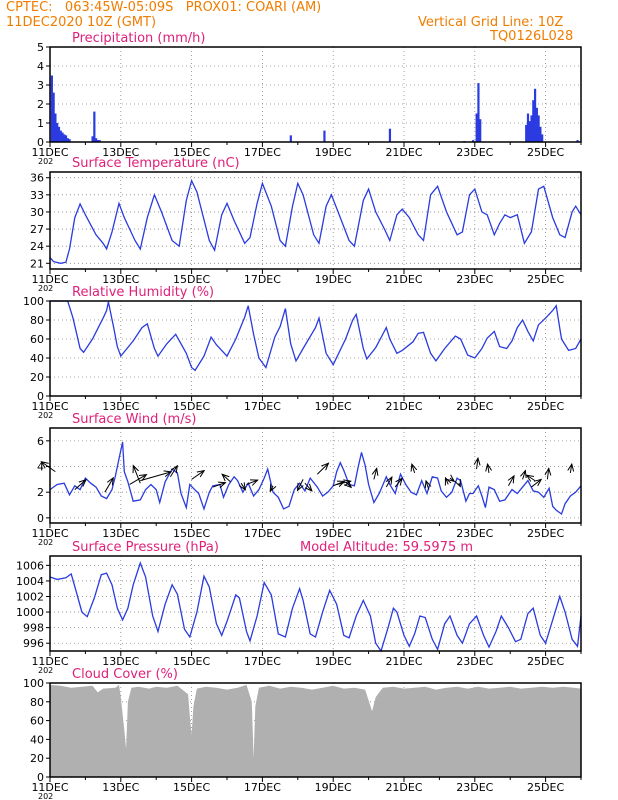  I want to click on precip-title: Precipitation (mm/h), so click(138, 38).